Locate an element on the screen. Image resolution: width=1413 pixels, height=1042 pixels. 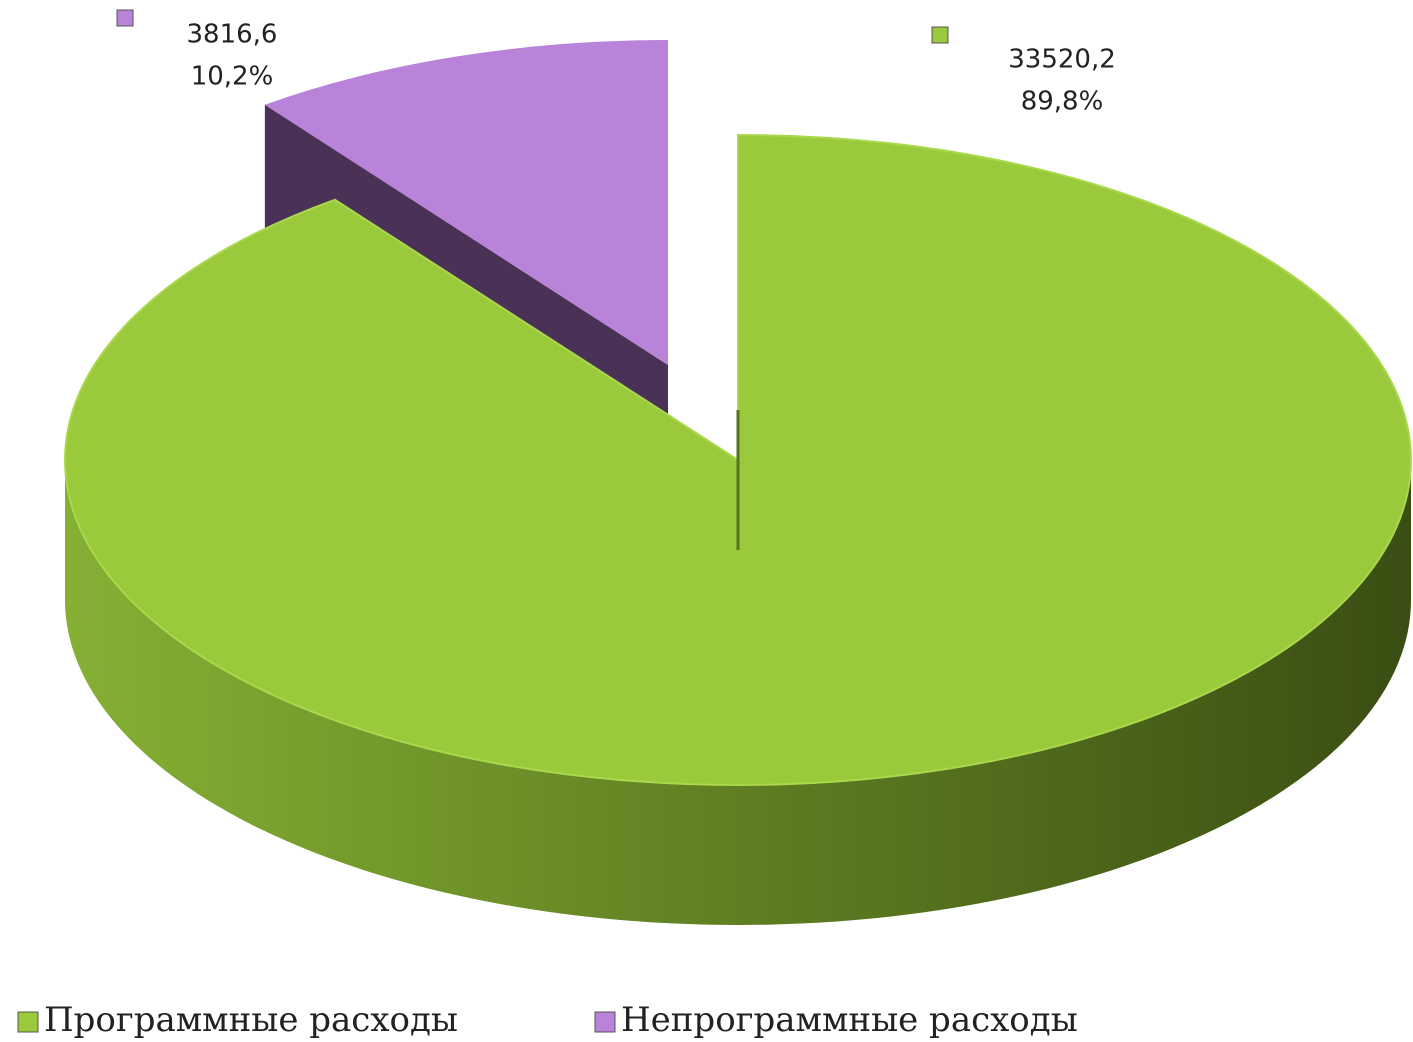
value-label: 3816,6 is located at coordinates (232, 35).